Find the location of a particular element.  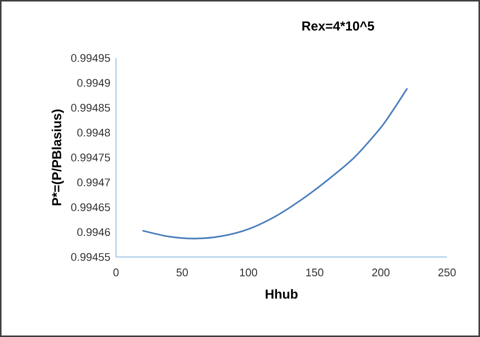

y-tick-label: 0.9947 is located at coordinates (93, 182).